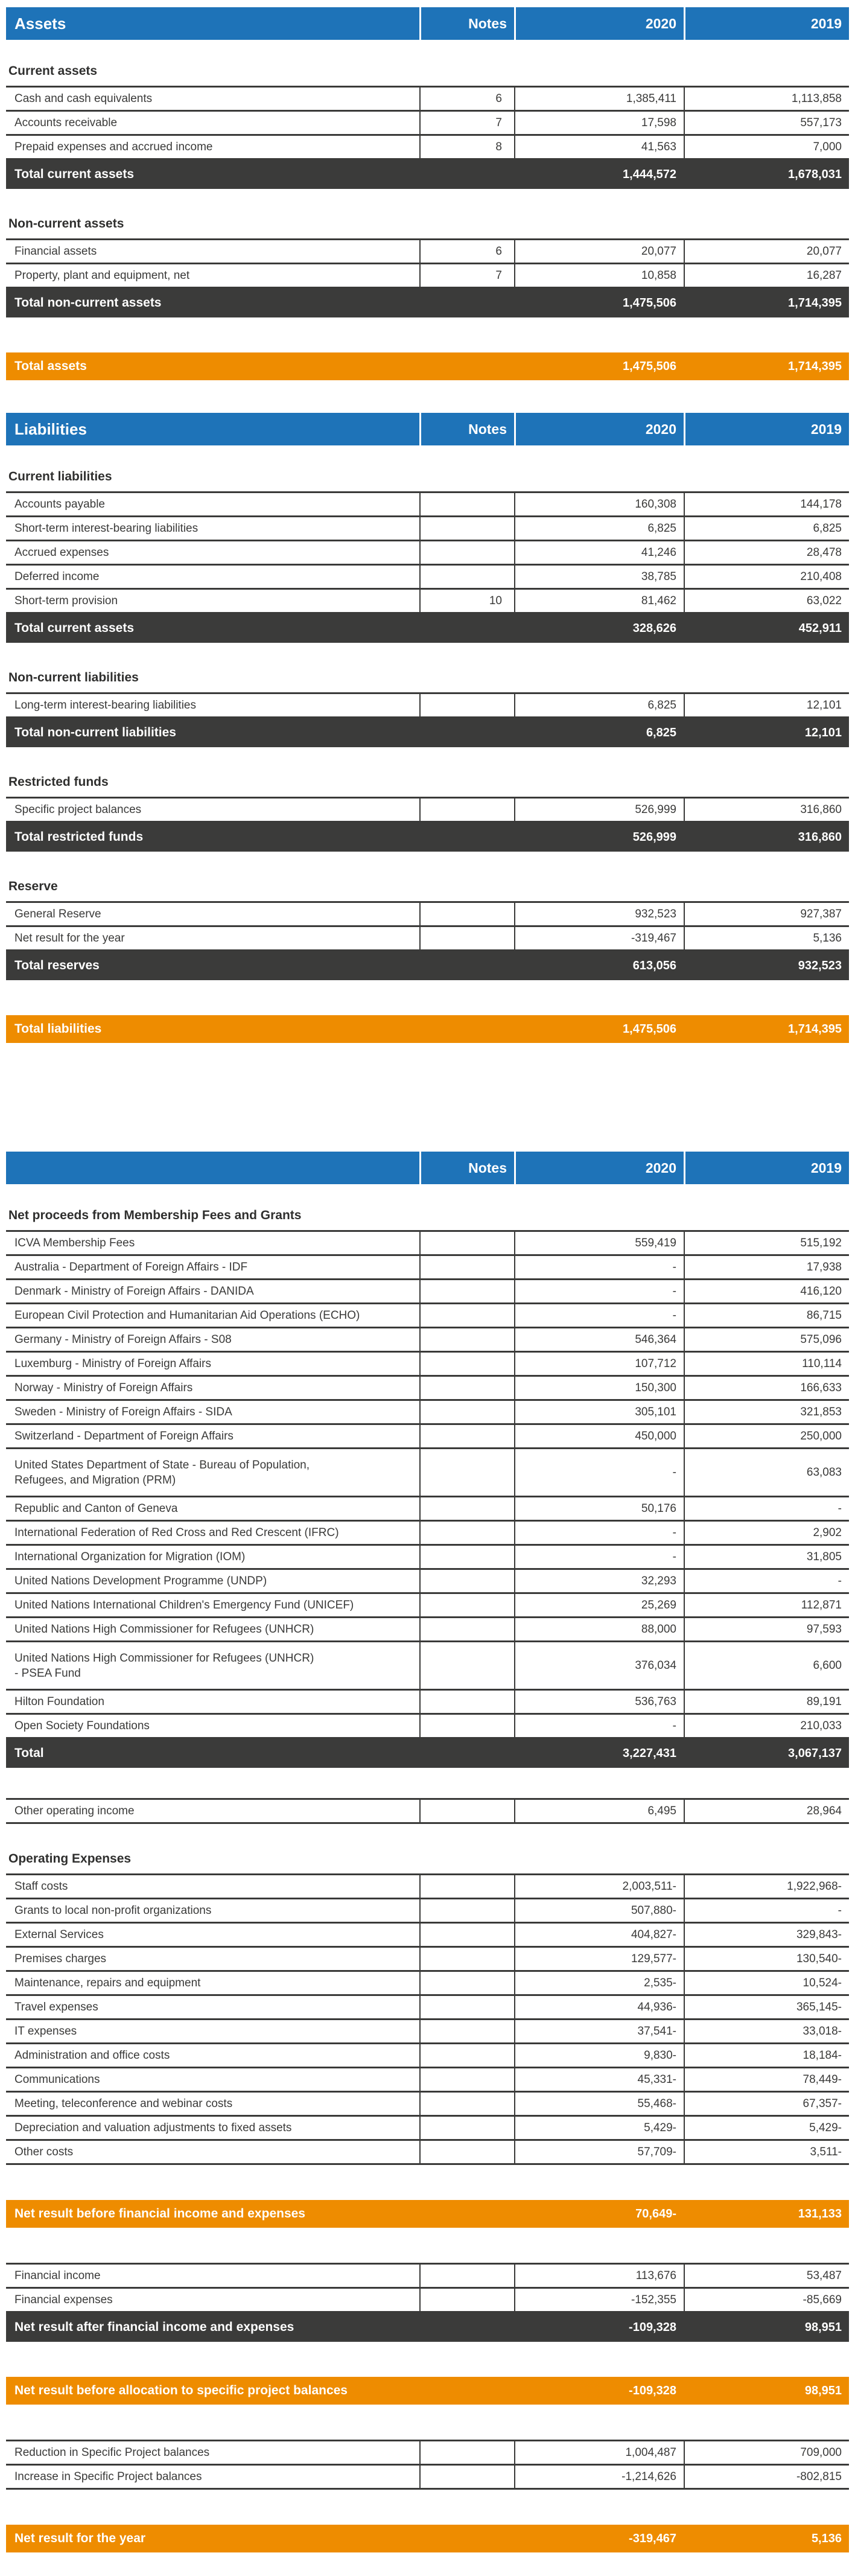 The image size is (855, 2576). What do you see at coordinates (427, 2080) in the screenshot?
I see `table-row: Communications 45,331- 78,449-` at bounding box center [427, 2080].